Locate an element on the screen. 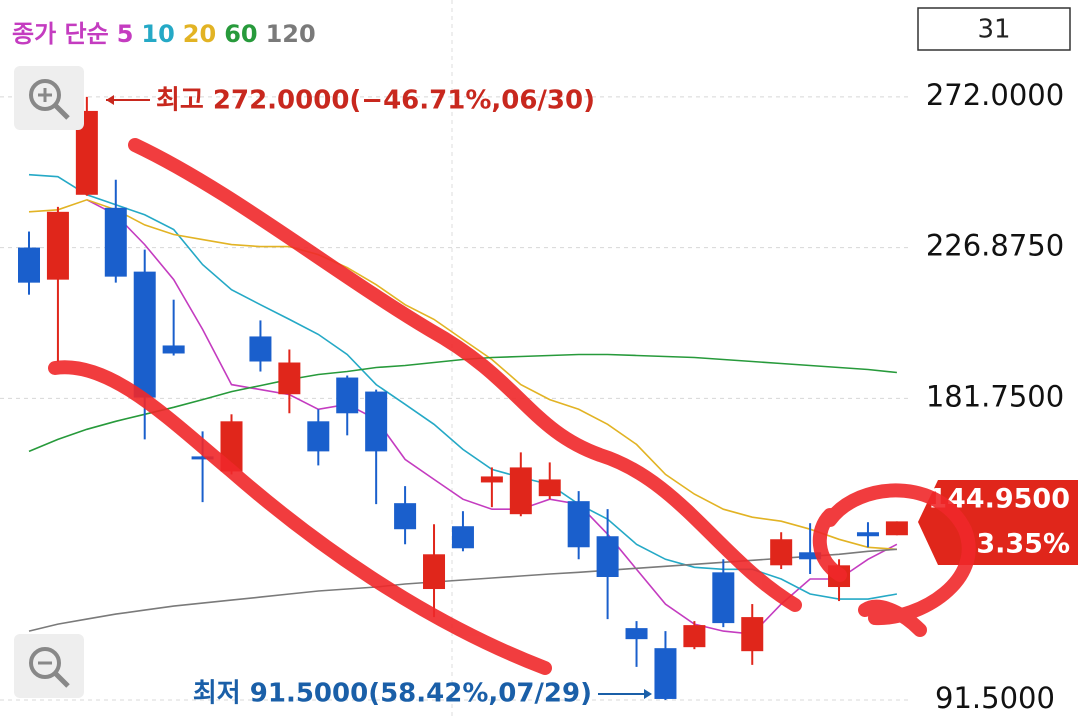  y-tick-label: 226.8750 is located at coordinates (995, 246).